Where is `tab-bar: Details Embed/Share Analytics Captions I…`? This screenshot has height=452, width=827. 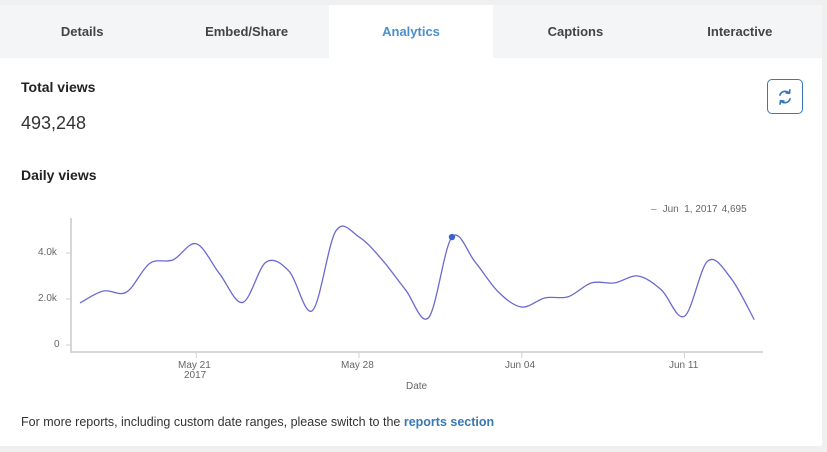
tab-bar: Details Embed/Share Analytics Captions I… is located at coordinates (411, 31).